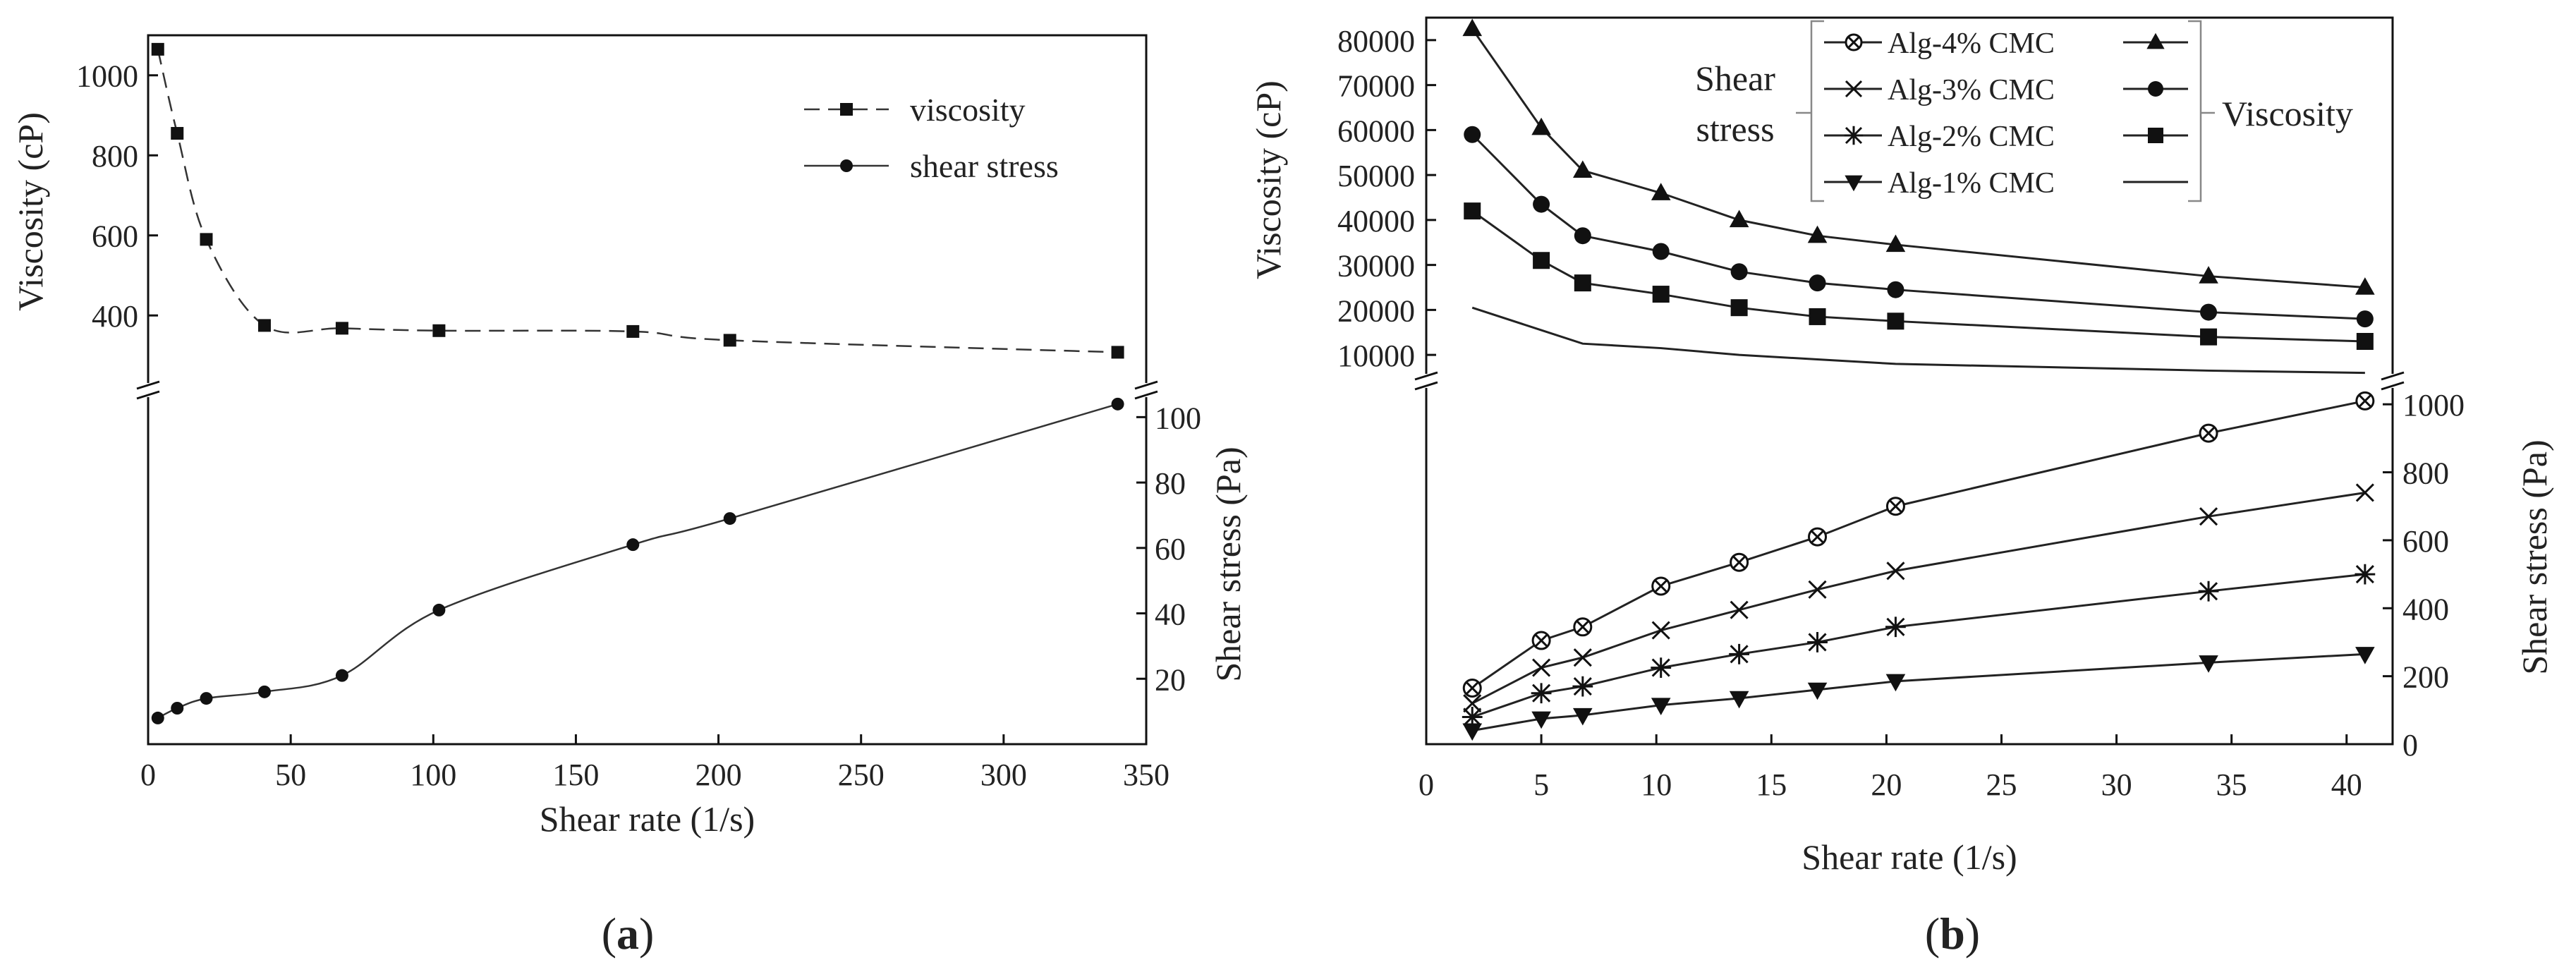 This screenshot has height=972, width=2576. What do you see at coordinates (1170, 614) in the screenshot?
I see `shear-stress-tick-label: 40` at bounding box center [1170, 614].